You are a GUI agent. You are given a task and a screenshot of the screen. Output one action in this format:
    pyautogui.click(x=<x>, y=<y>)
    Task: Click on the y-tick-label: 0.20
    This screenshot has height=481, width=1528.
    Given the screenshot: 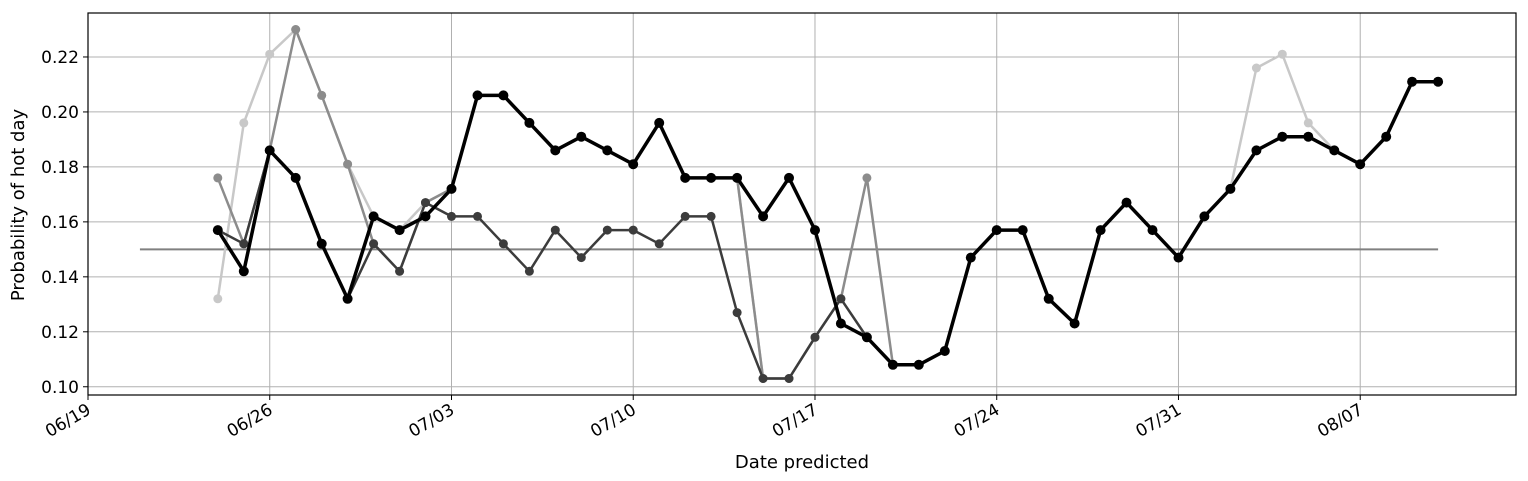 What is the action you would take?
    pyautogui.click(x=60, y=113)
    